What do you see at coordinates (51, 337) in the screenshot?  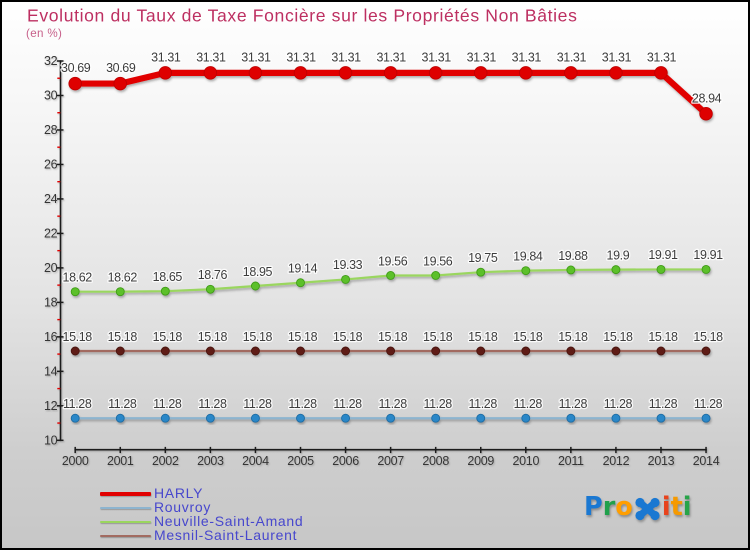 I see `svg-text: 16` at bounding box center [51, 337].